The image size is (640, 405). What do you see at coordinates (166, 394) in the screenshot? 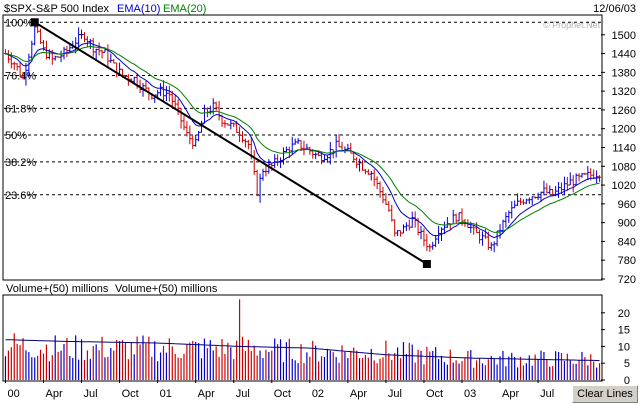
I see `x-tick-label: 01` at bounding box center [166, 394].